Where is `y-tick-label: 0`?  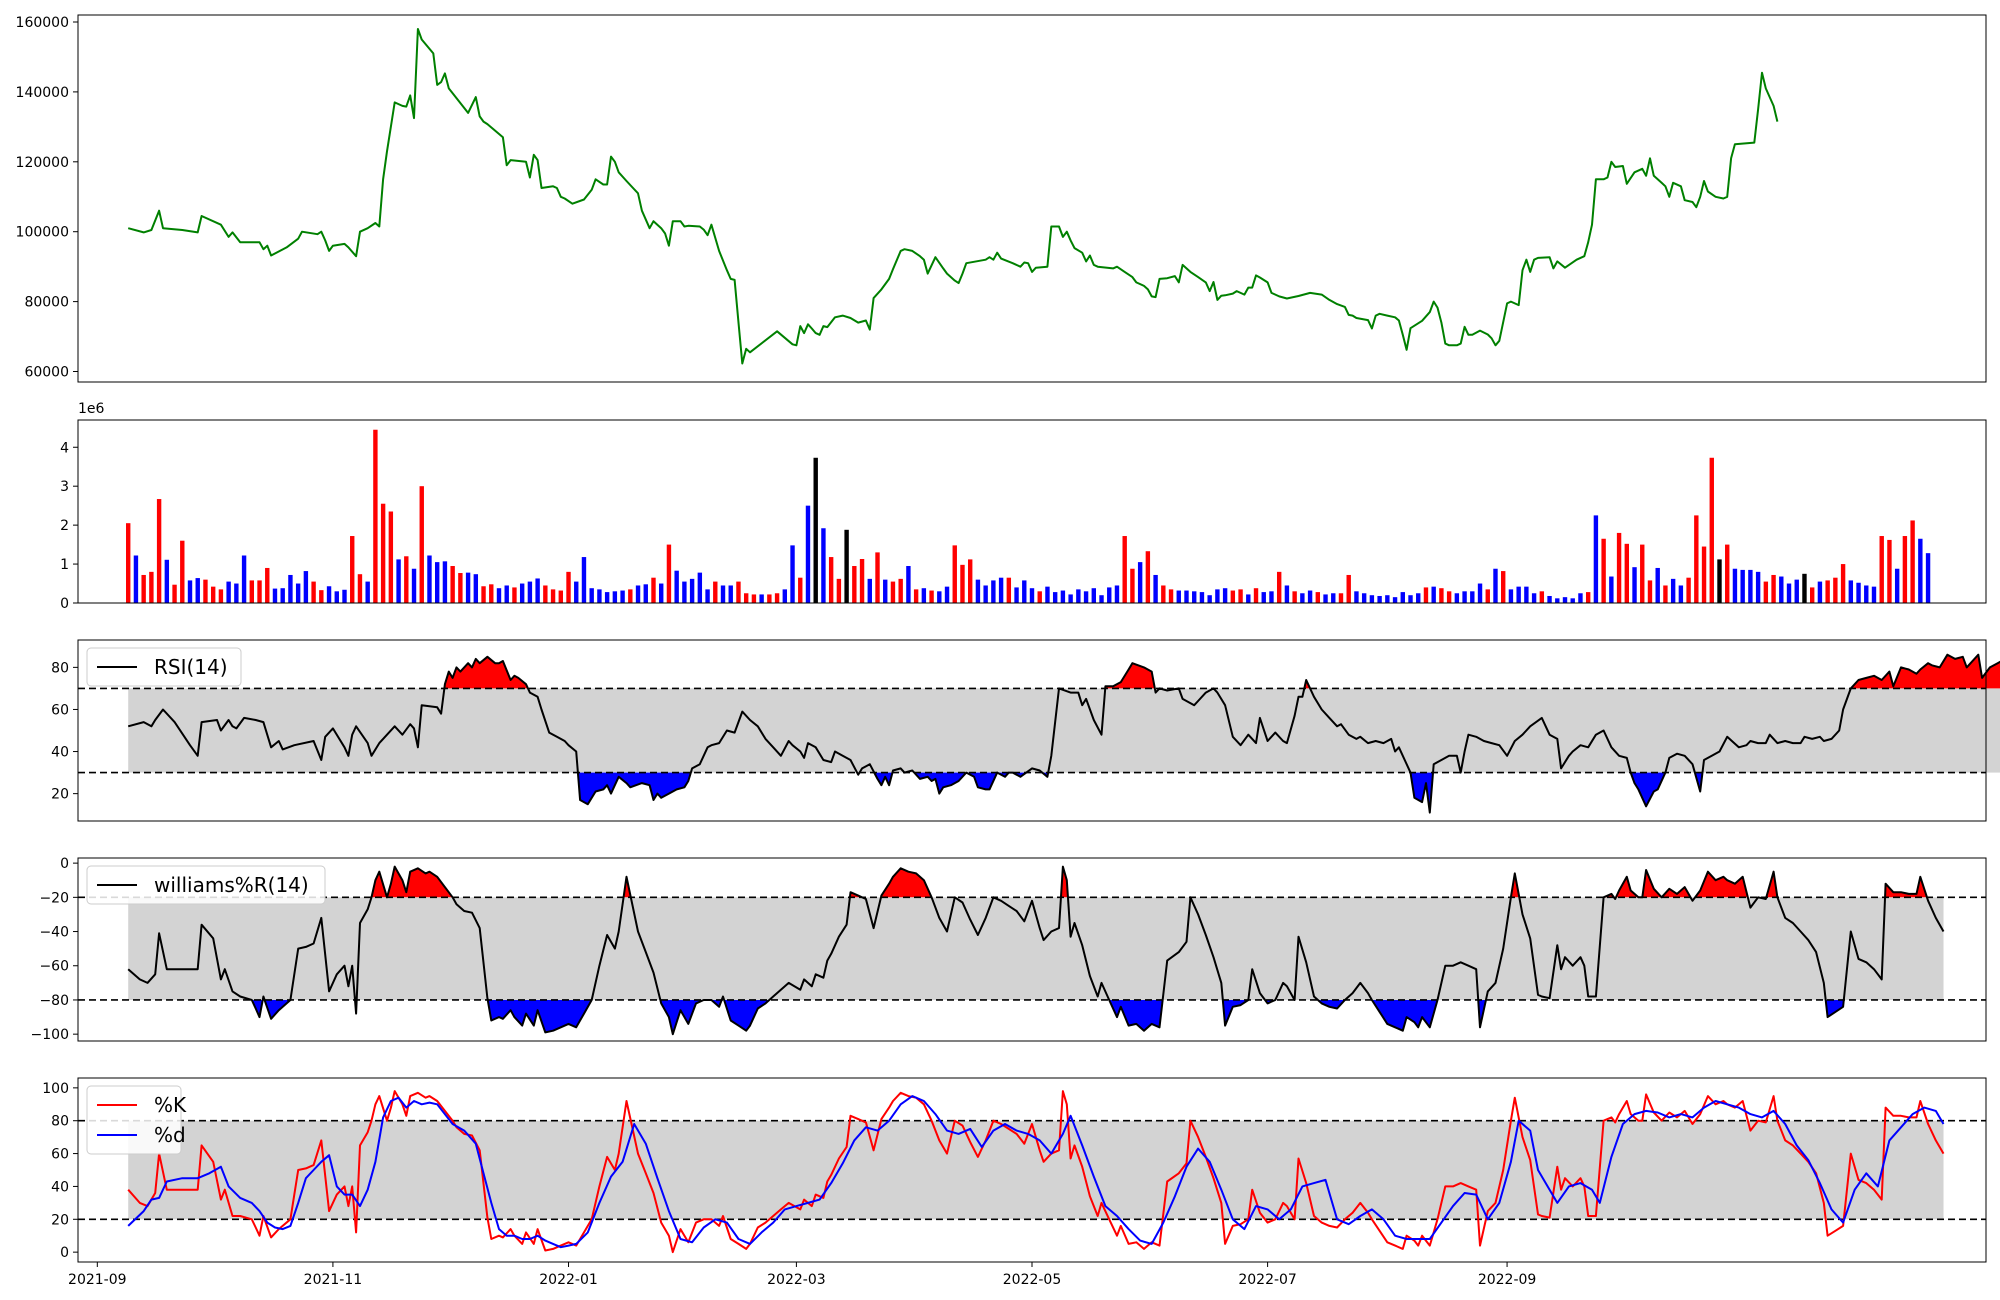 y-tick-label: 0 is located at coordinates (64, 604).